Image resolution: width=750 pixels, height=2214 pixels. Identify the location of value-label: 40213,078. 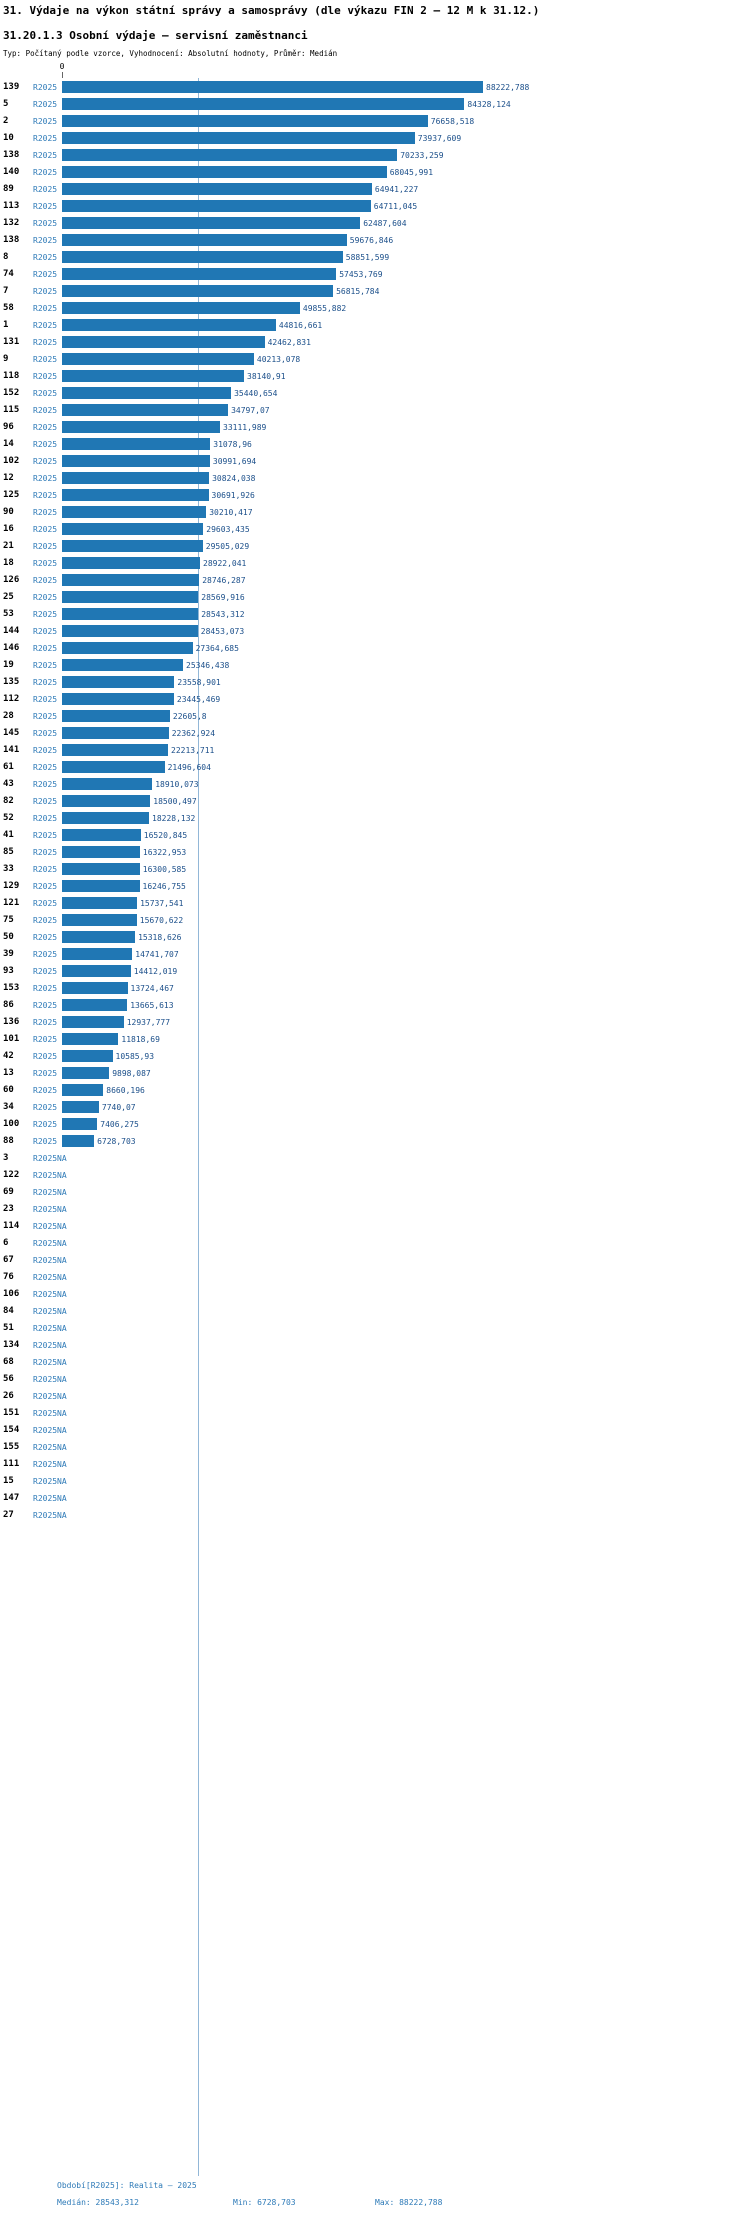
(278, 359).